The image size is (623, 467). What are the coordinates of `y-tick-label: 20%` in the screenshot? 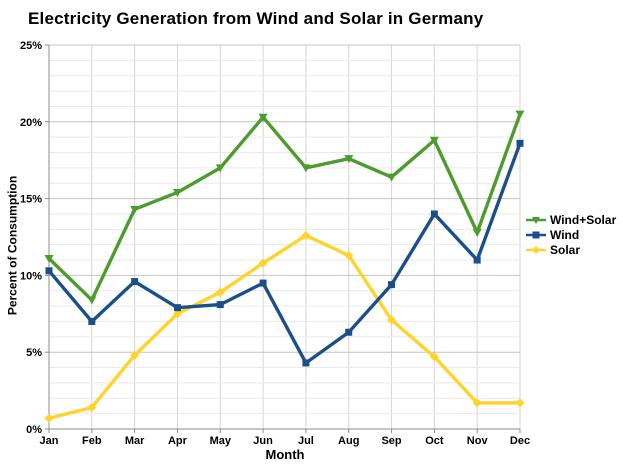 It's located at (31, 123).